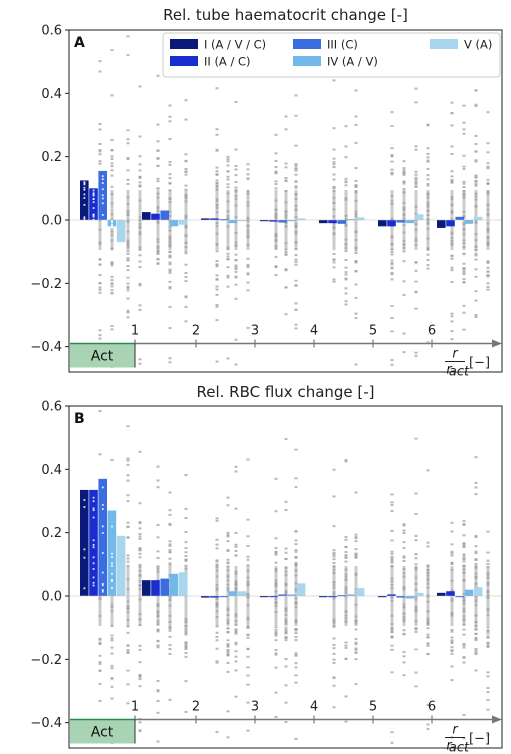 This screenshot has width=511, height=754. I want to click on distance-label: 4, so click(314, 331).